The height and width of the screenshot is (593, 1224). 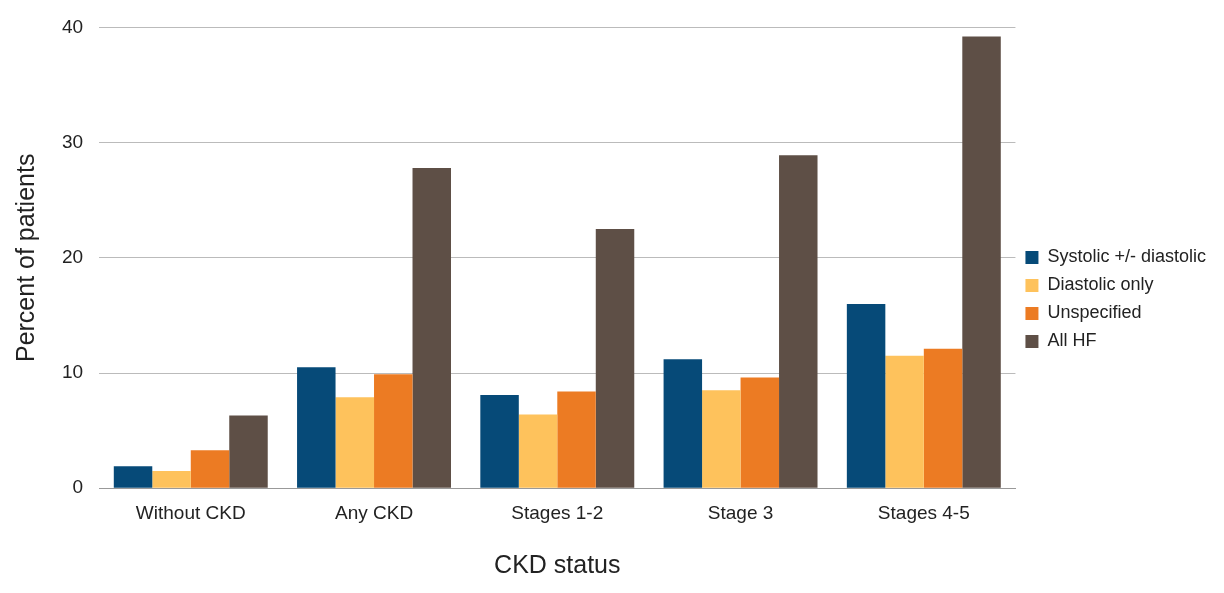 What do you see at coordinates (1100, 284) in the screenshot?
I see `legend-label: Diastolic only` at bounding box center [1100, 284].